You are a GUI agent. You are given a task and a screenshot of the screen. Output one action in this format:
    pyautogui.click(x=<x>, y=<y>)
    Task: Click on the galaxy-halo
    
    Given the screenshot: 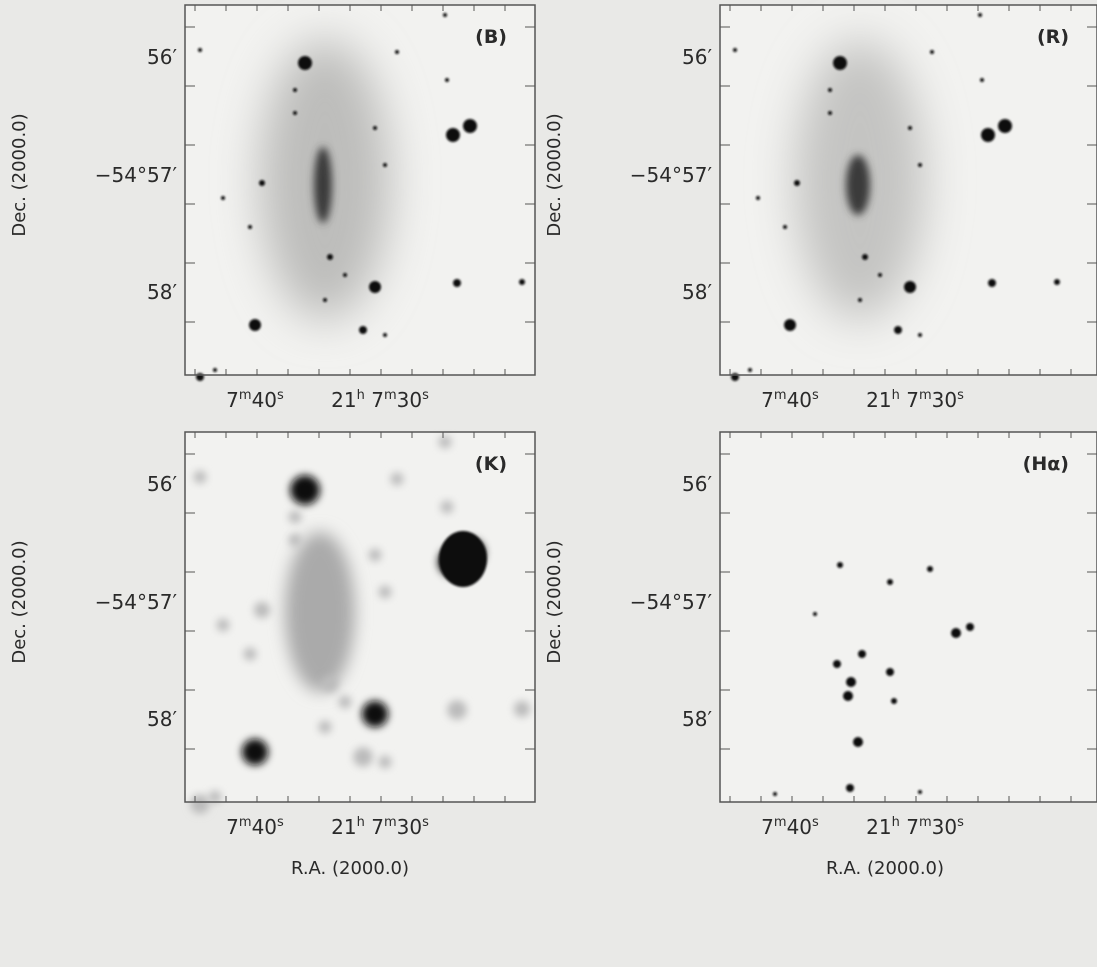 What is the action you would take?
    pyautogui.click(x=320, y=612)
    